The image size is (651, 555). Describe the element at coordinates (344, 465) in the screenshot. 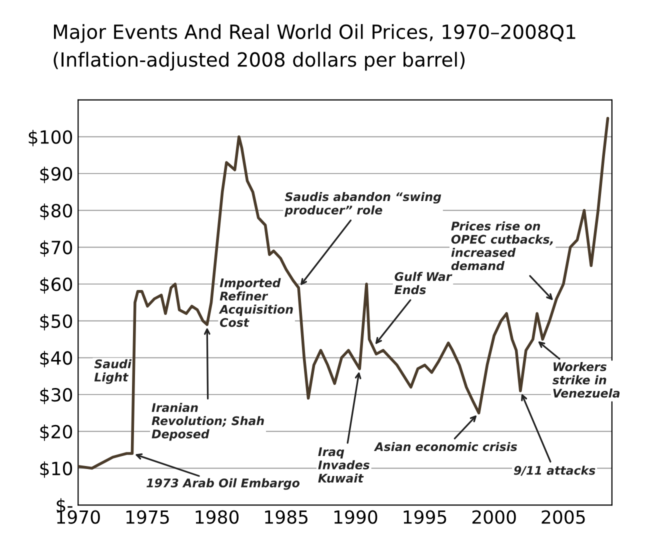

I see `annotation: Iraq Invades Kuwait` at that location.